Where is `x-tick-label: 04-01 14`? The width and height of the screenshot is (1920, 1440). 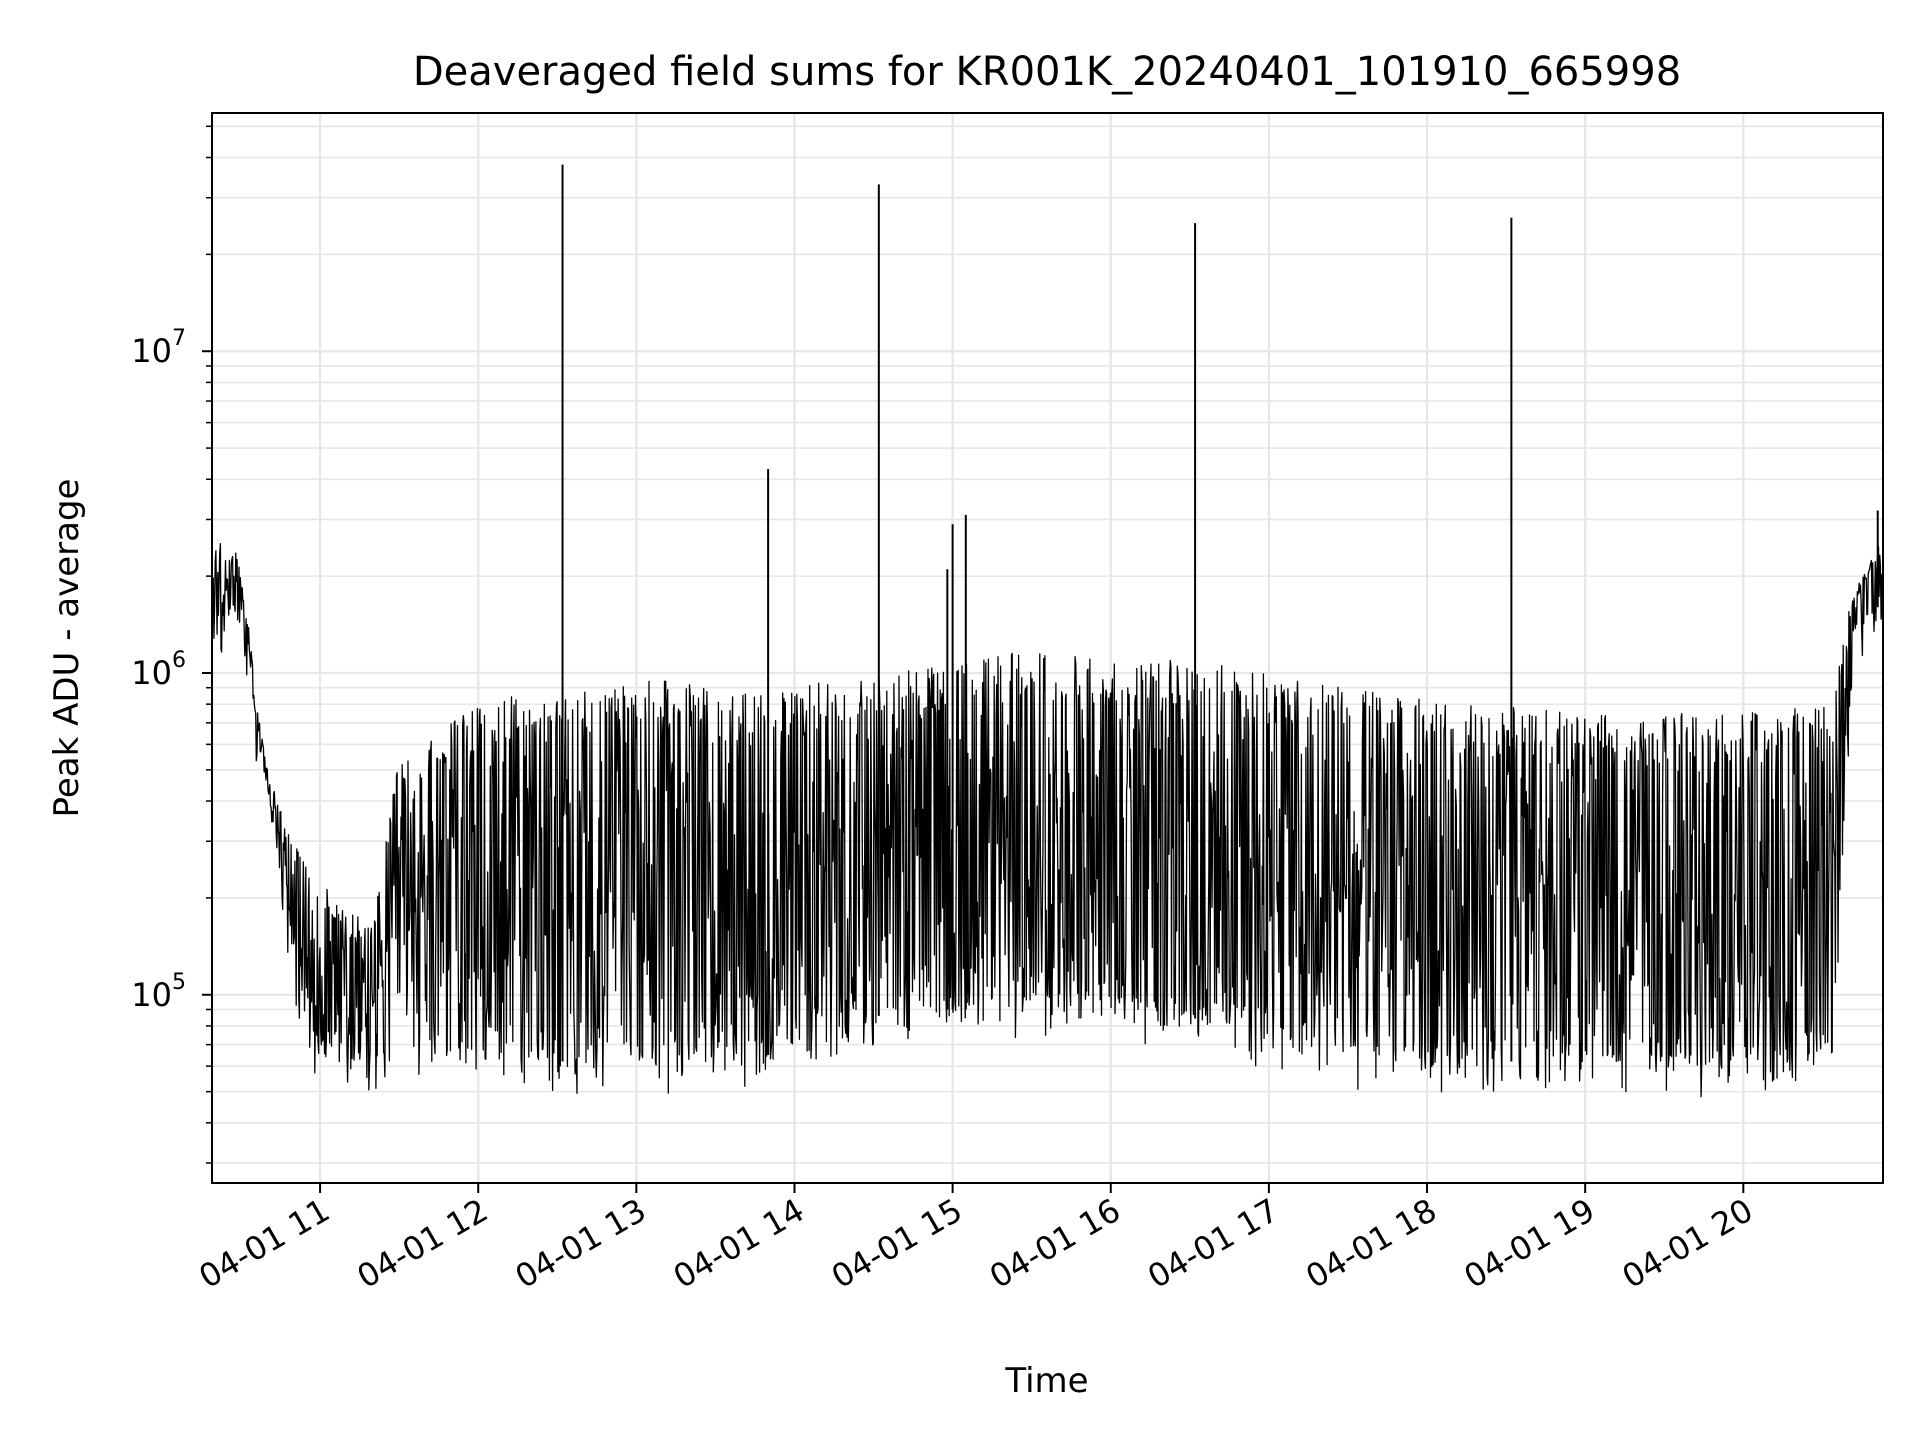 x-tick-label: 04-01 14 is located at coordinates (739, 1243).